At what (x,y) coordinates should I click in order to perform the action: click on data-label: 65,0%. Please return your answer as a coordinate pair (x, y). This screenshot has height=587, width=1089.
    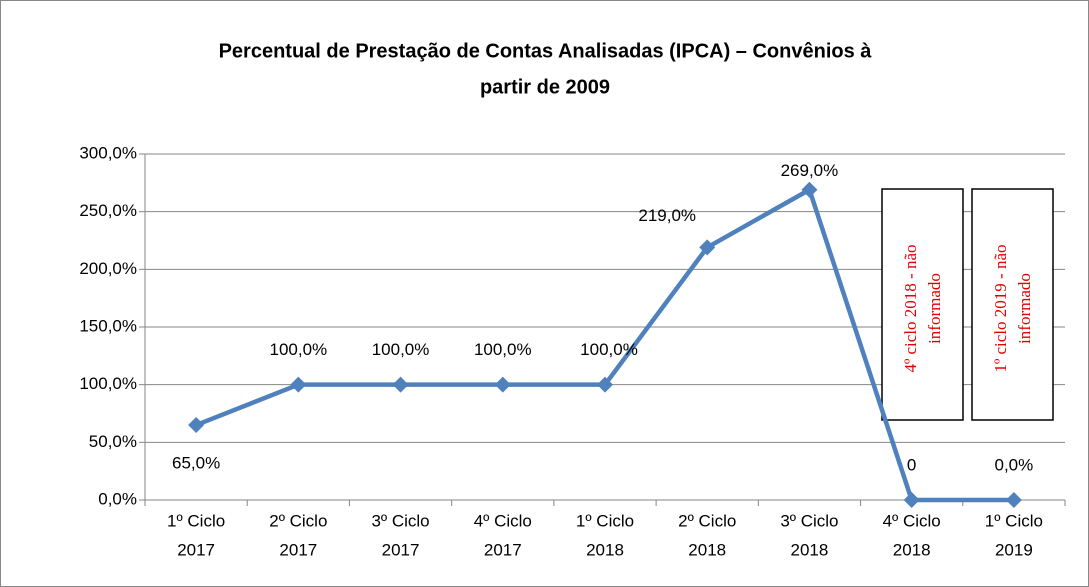
    Looking at the image, I should click on (196, 463).